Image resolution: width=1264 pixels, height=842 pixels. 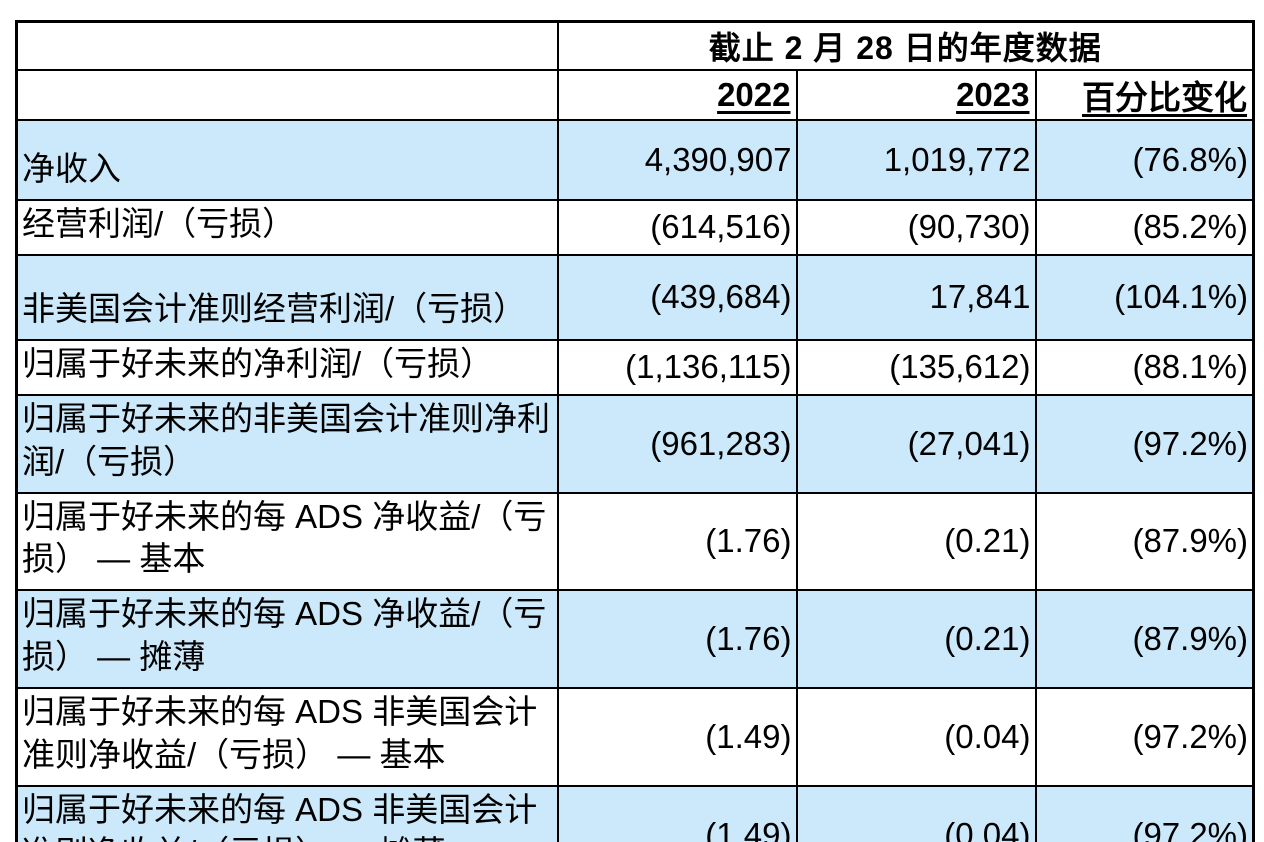 What do you see at coordinates (677, 443) in the screenshot?
I see `value-2022: (961,283)` at bounding box center [677, 443].